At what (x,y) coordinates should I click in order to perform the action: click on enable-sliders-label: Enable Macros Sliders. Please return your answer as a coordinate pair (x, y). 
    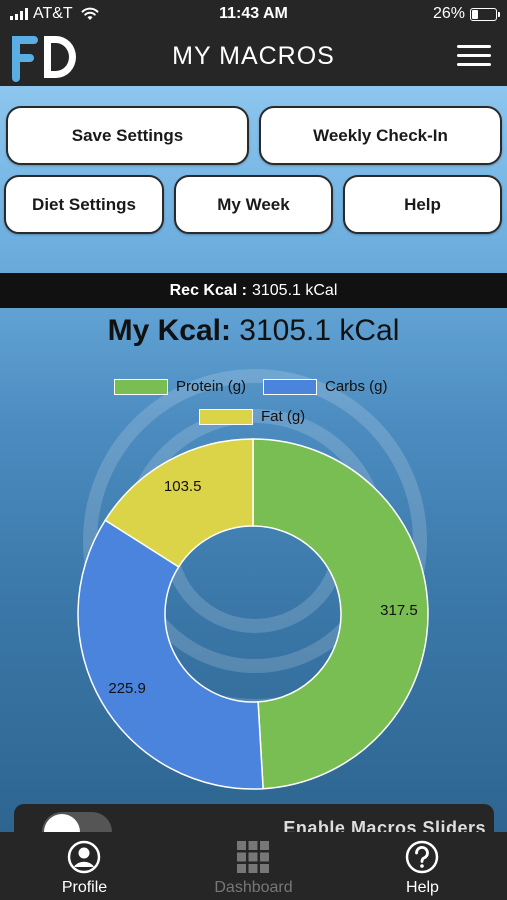
    Looking at the image, I should click on (384, 825).